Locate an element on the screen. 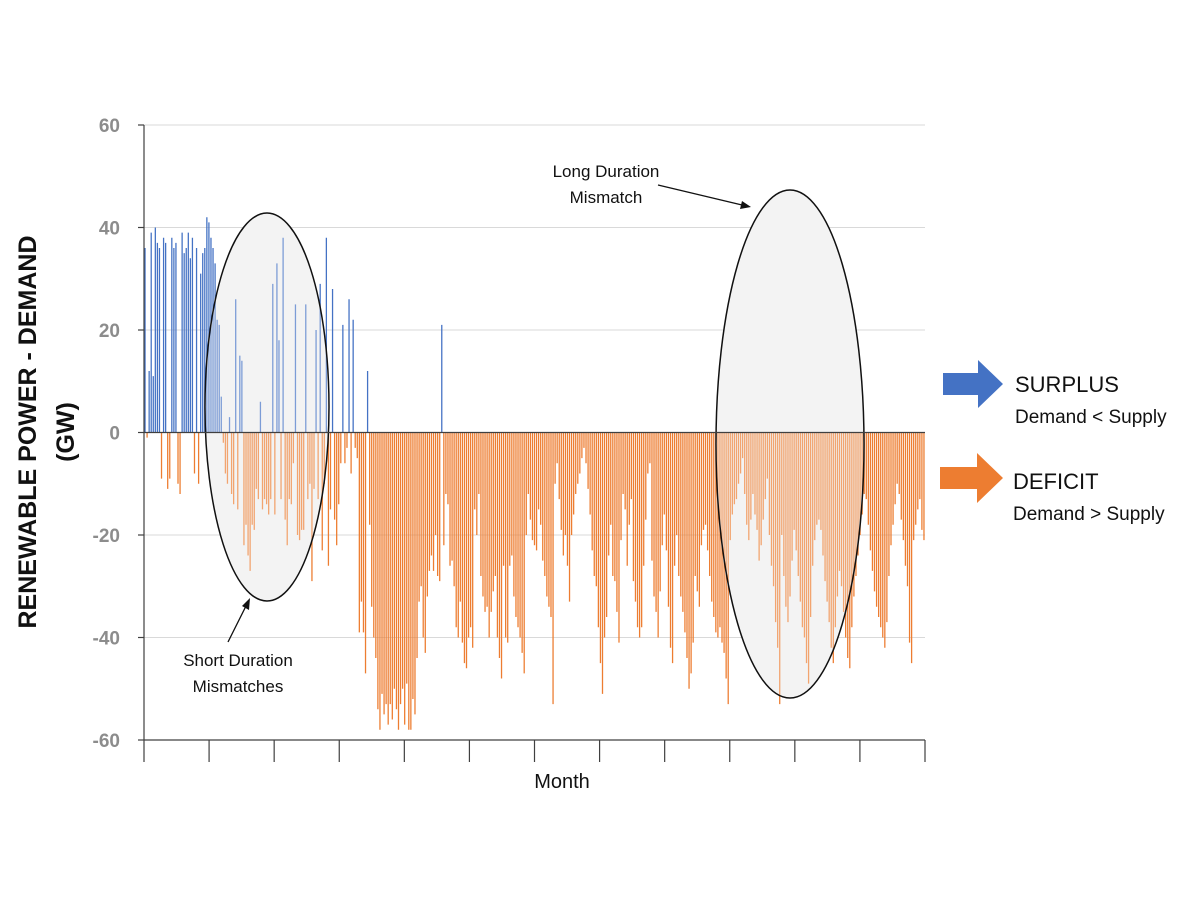 The width and height of the screenshot is (1200, 900). short-duration-ellipse is located at coordinates (267, 407).